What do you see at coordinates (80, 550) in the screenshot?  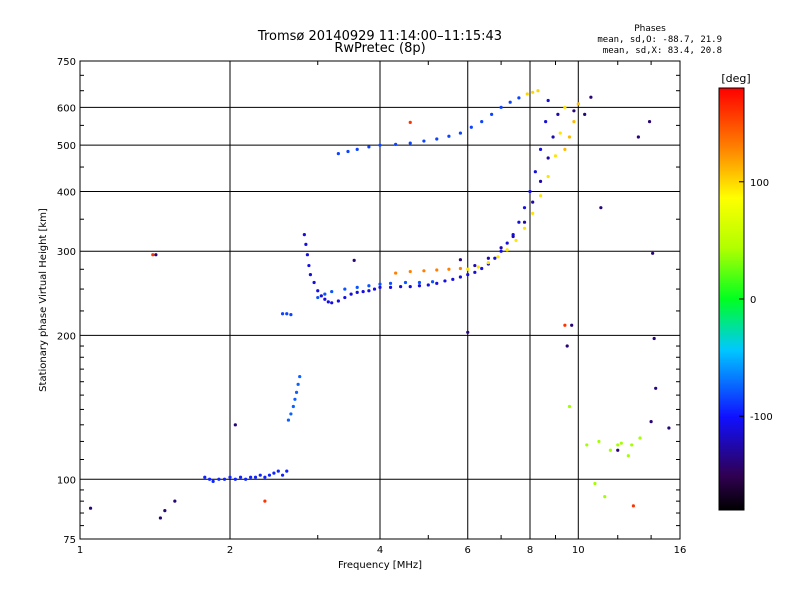 I see `x-tick-label: 1` at bounding box center [80, 550].